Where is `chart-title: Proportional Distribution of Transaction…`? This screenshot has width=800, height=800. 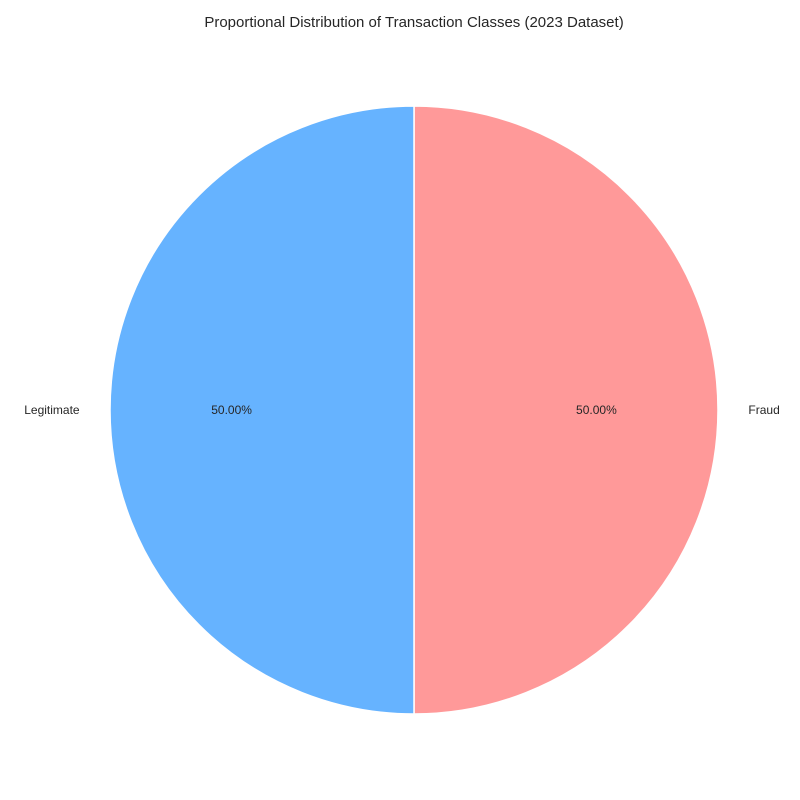
chart-title: Proportional Distribution of Transaction… is located at coordinates (413, 22).